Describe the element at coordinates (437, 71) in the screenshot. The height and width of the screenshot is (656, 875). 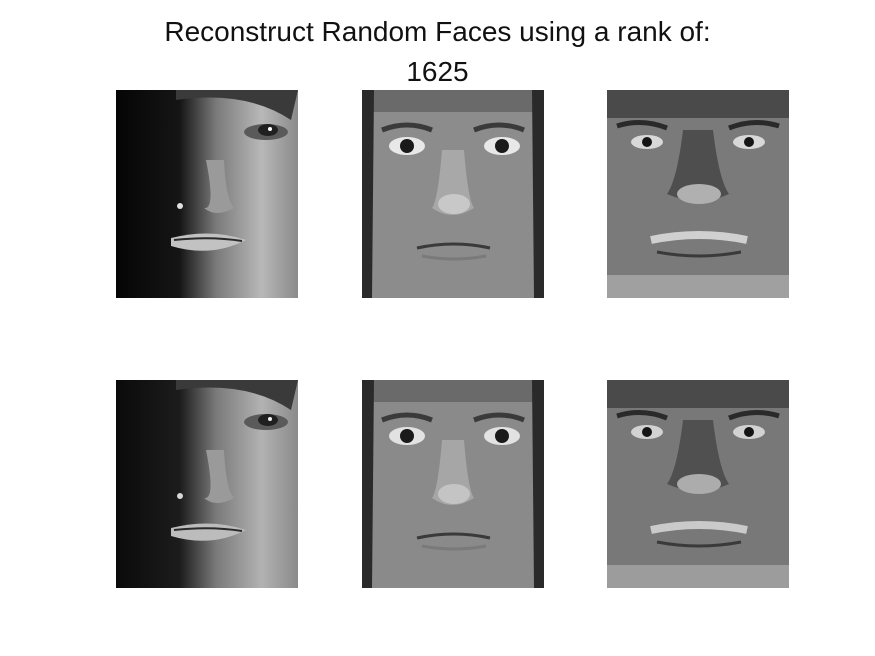
I see `figure-title-rank-value: 1625` at that location.